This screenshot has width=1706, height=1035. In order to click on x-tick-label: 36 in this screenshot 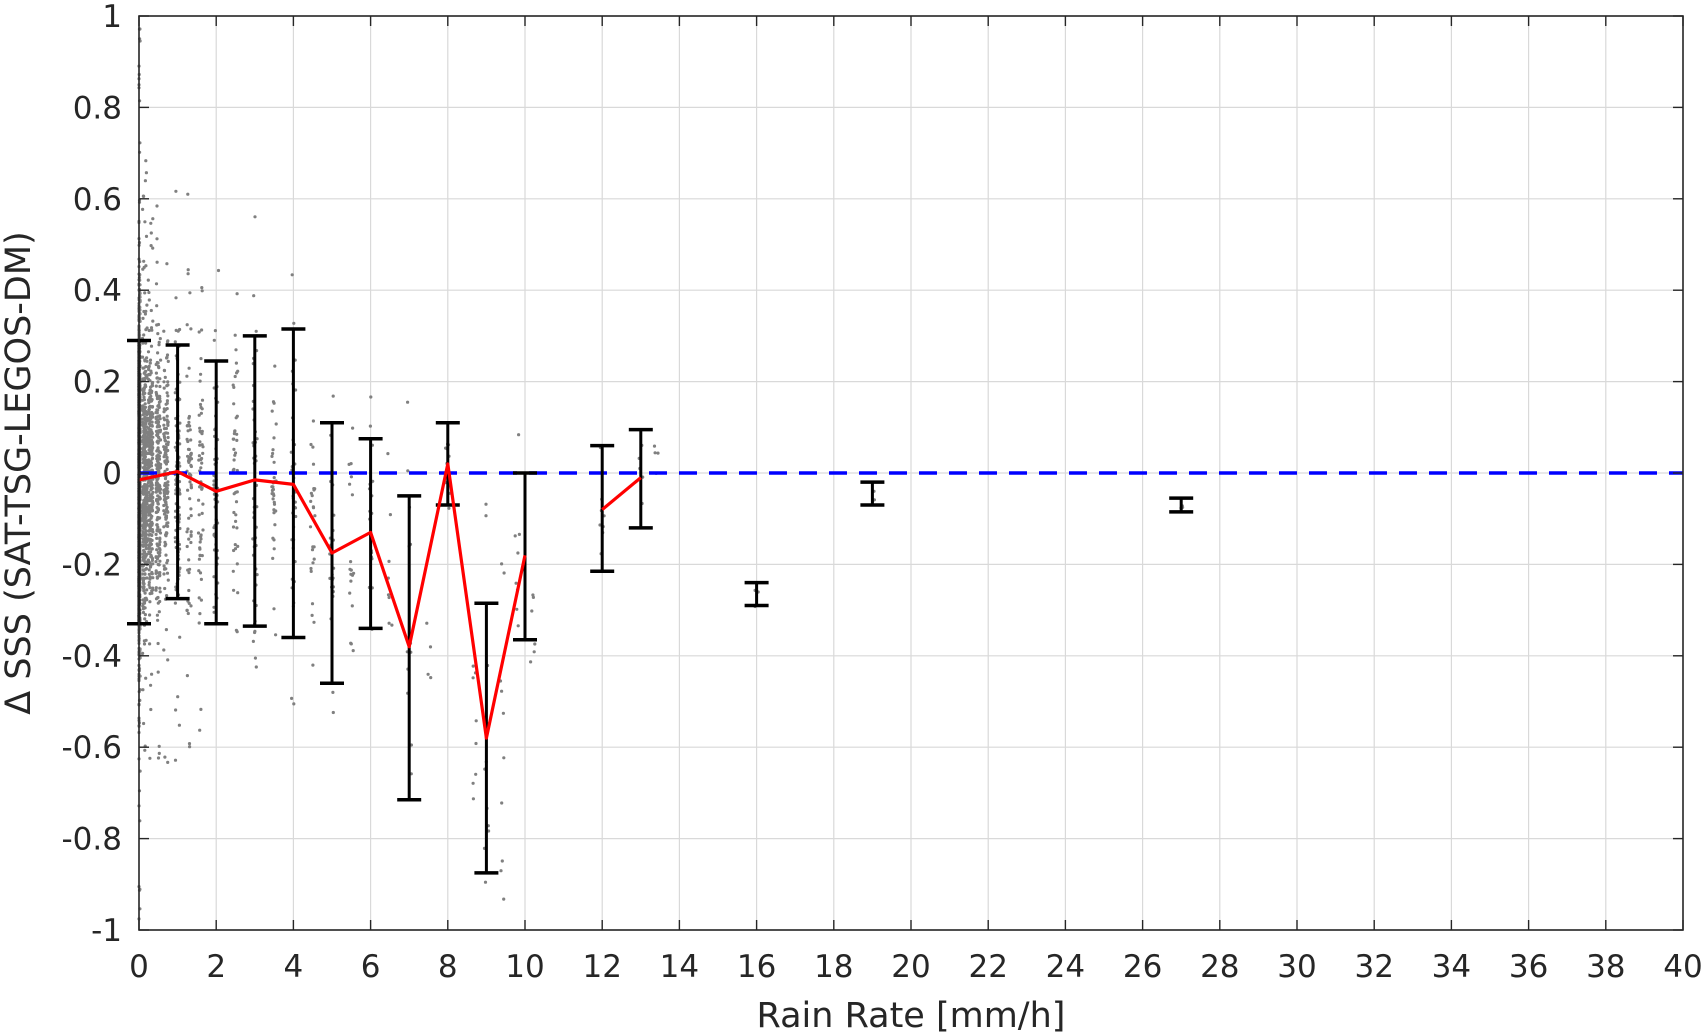, I will do `click(1528, 967)`.